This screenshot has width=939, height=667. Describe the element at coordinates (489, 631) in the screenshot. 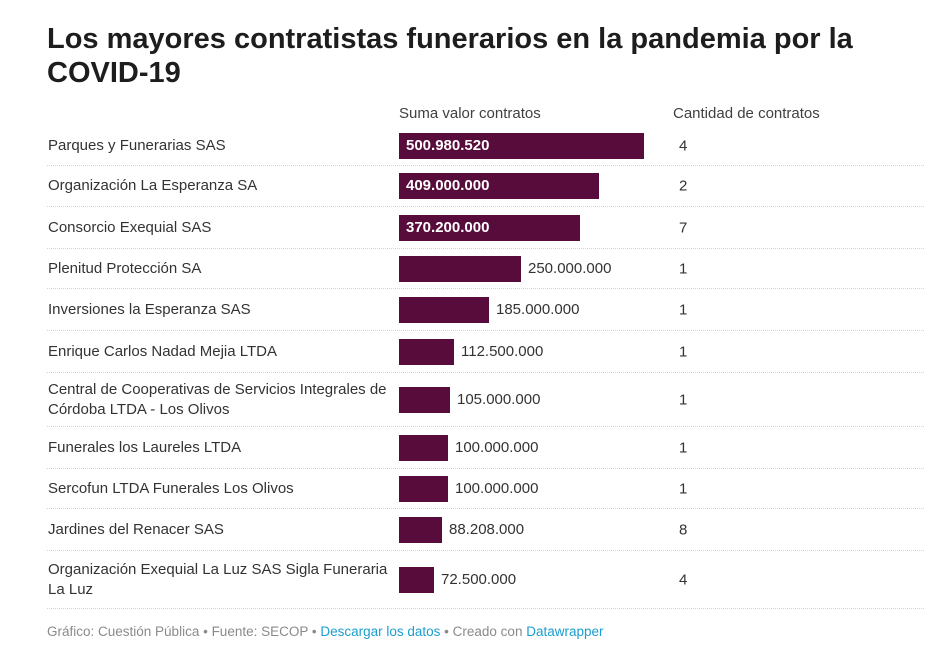

I see `created-with-text: Creado con` at that location.